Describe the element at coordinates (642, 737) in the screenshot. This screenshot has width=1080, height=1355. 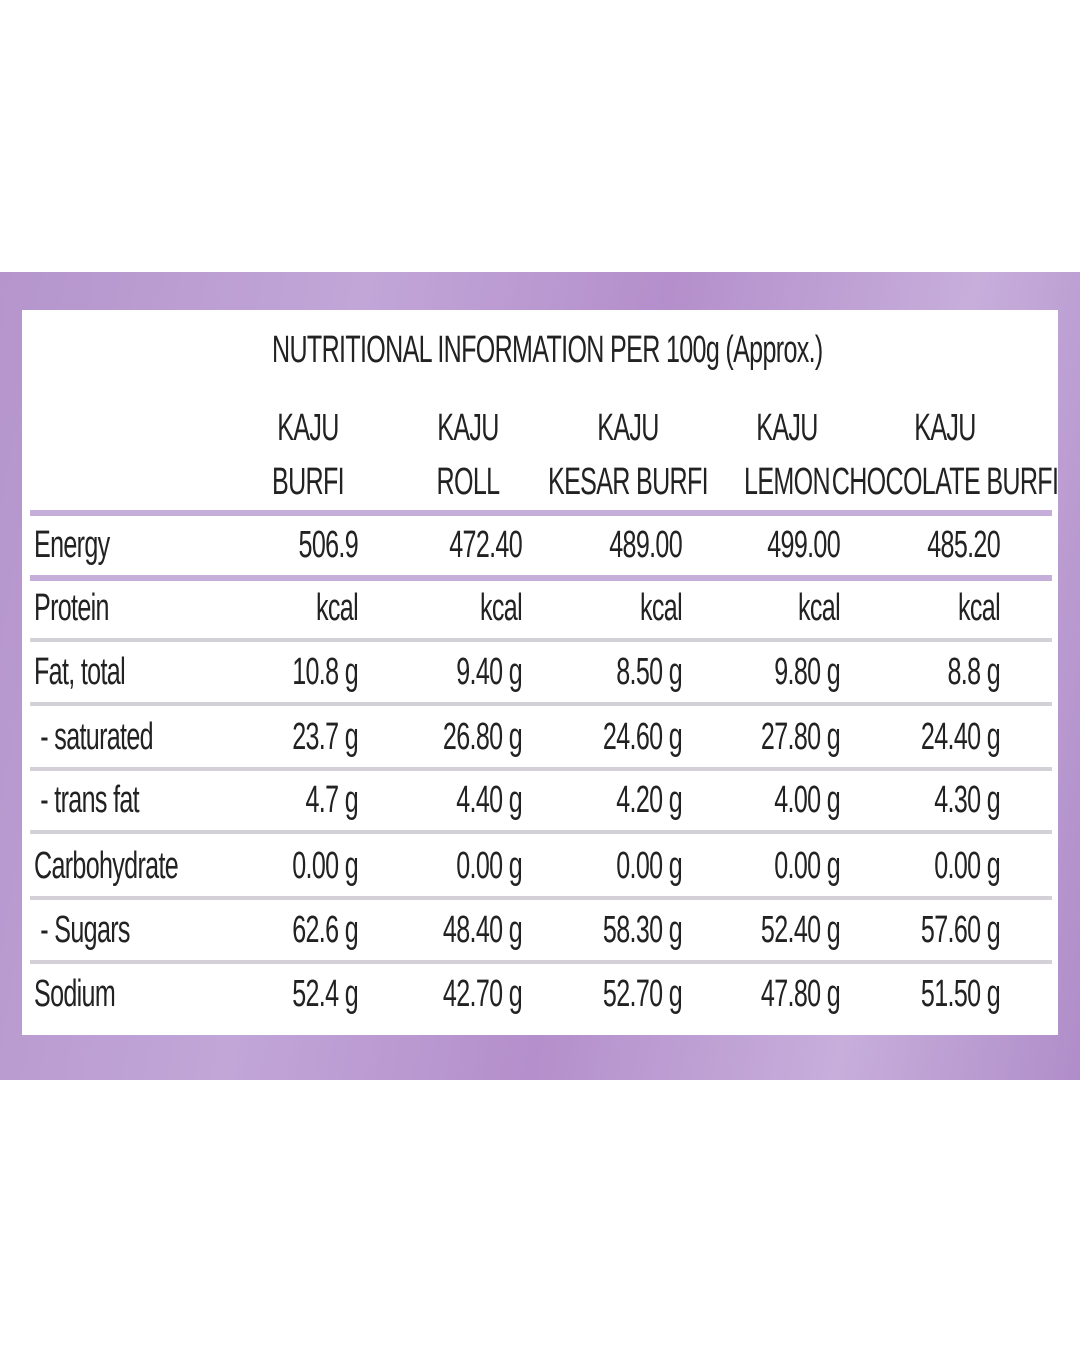
I see `table-cell: 24.60 g` at that location.